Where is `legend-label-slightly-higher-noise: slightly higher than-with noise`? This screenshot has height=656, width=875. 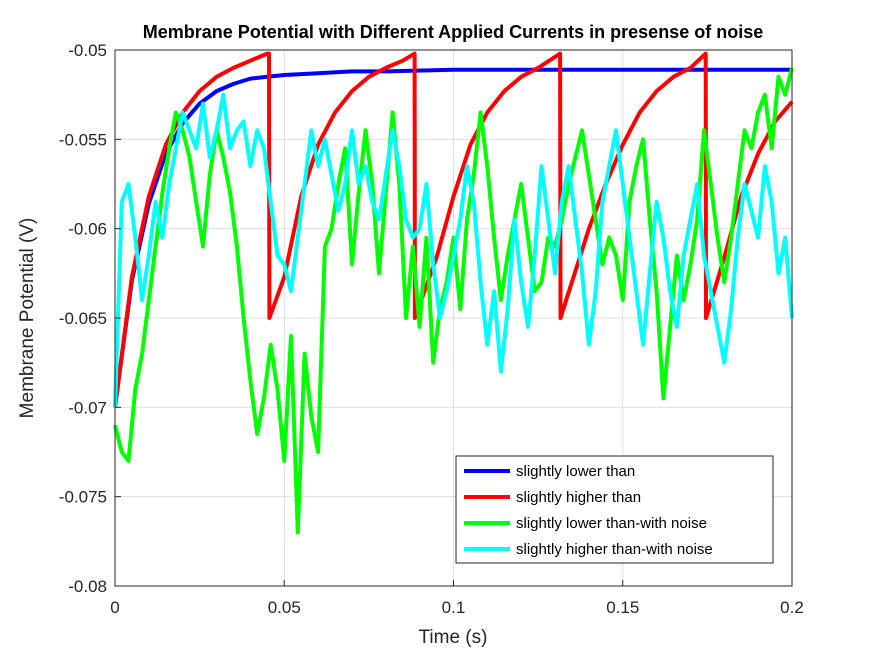
legend-label-slightly-higher-noise: slightly higher than-with noise is located at coordinates (614, 549).